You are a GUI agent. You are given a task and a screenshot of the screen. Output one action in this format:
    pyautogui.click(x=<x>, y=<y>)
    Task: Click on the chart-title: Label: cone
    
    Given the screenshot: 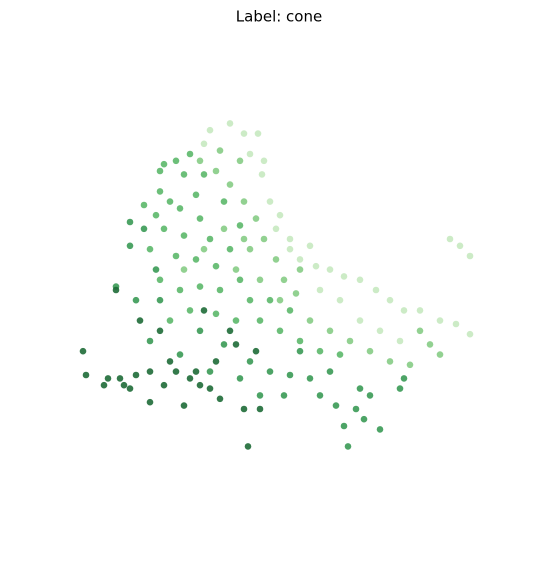 What is the action you would take?
    pyautogui.click(x=279, y=17)
    